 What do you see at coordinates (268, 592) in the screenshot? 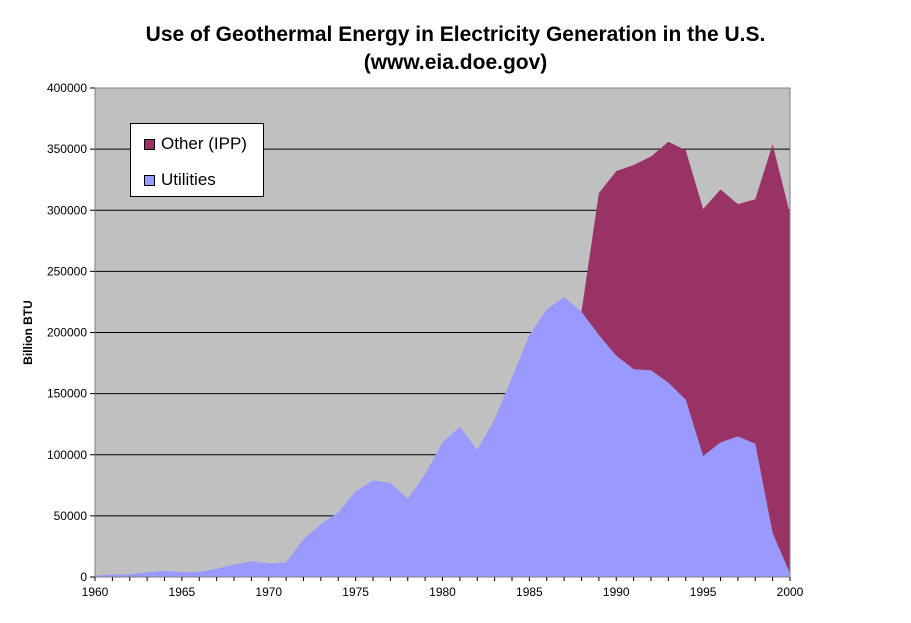
I see `x-tick-label: 1970` at bounding box center [268, 592].